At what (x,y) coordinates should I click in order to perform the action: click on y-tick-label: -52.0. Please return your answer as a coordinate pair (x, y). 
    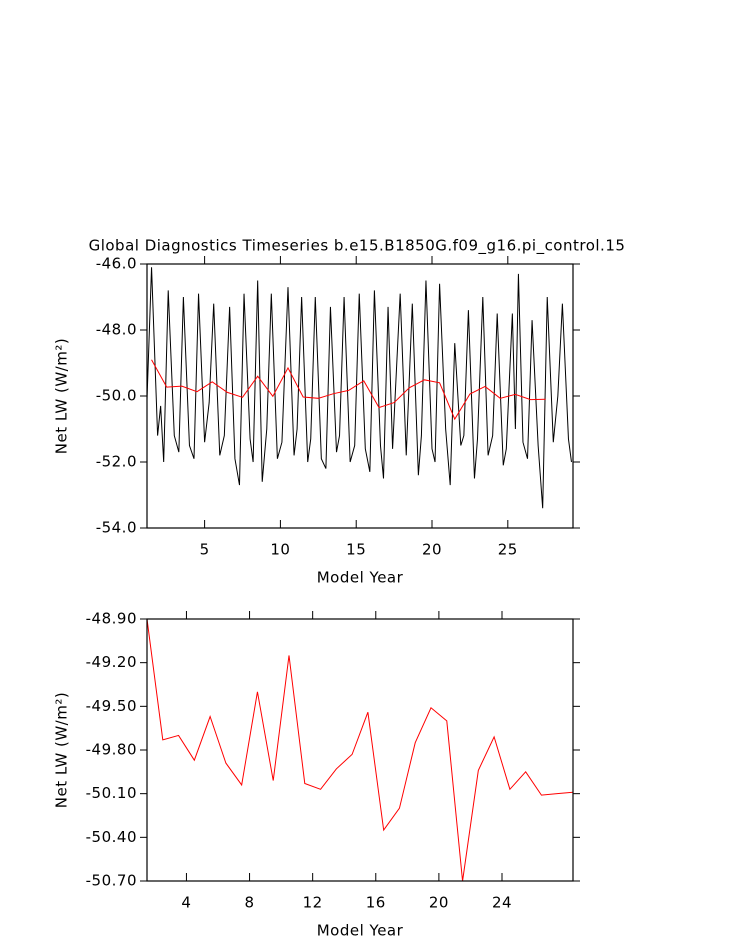
    Looking at the image, I should click on (116, 462).